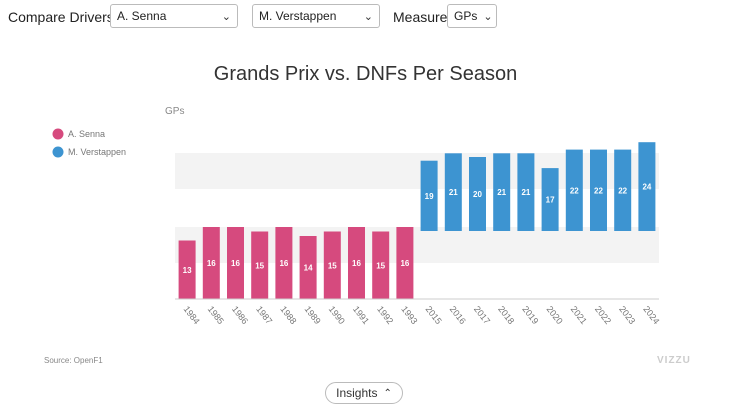  Describe the element at coordinates (73, 360) in the screenshot. I see `source-note: Source: OpenF1` at that location.